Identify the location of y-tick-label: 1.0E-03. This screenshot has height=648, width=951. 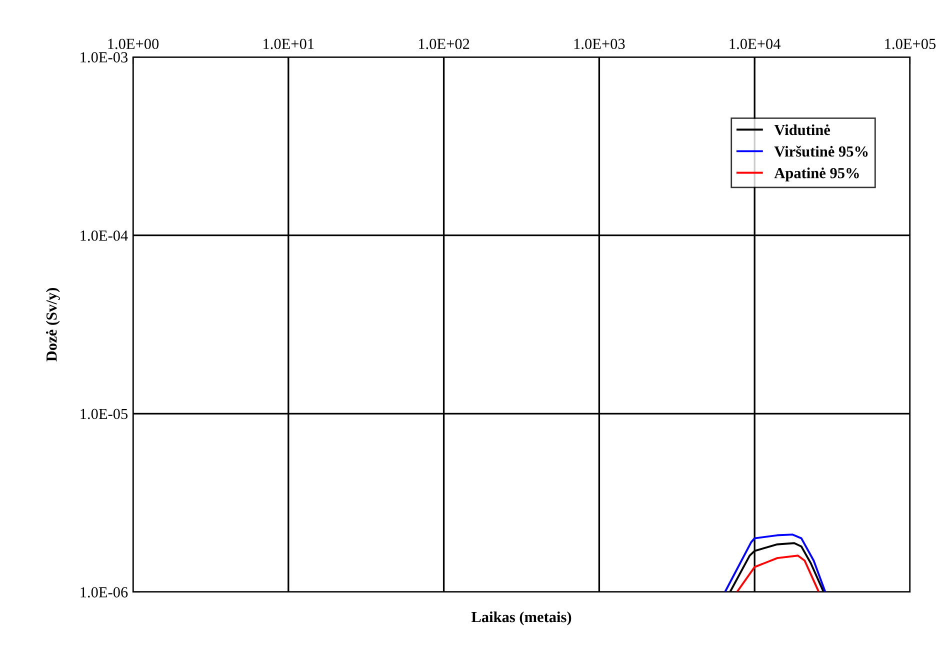
(104, 57).